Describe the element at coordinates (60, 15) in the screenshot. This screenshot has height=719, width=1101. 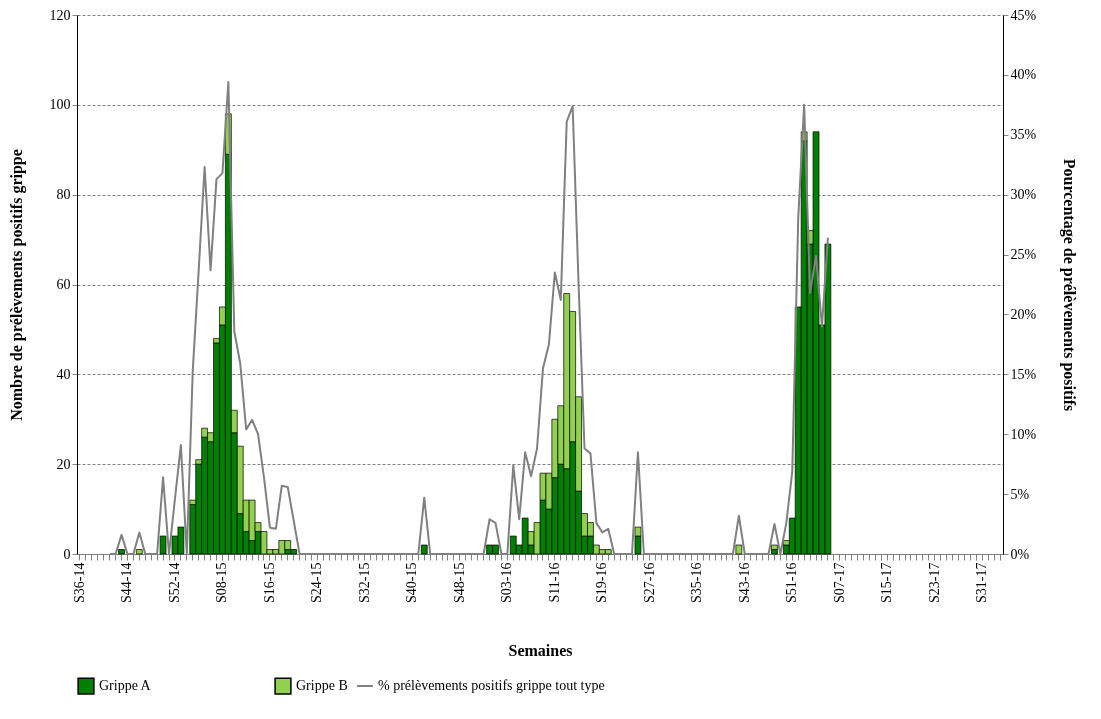
I see `y-tick-label: 120` at that location.